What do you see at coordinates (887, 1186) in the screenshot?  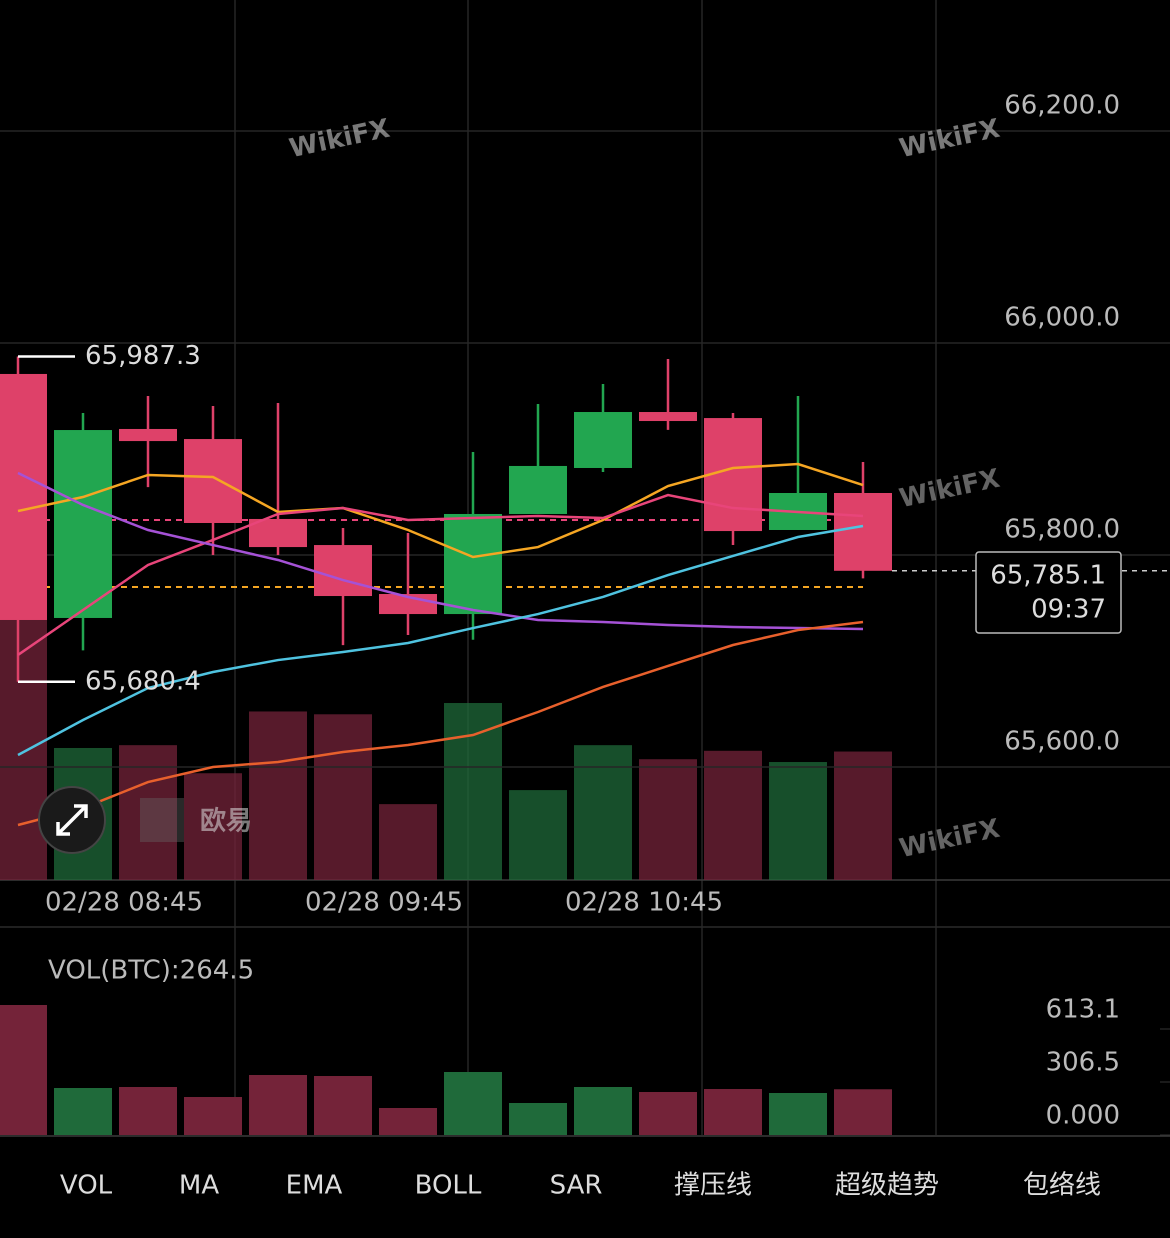 I see `indicator-tab: 超级趋势` at bounding box center [887, 1186].